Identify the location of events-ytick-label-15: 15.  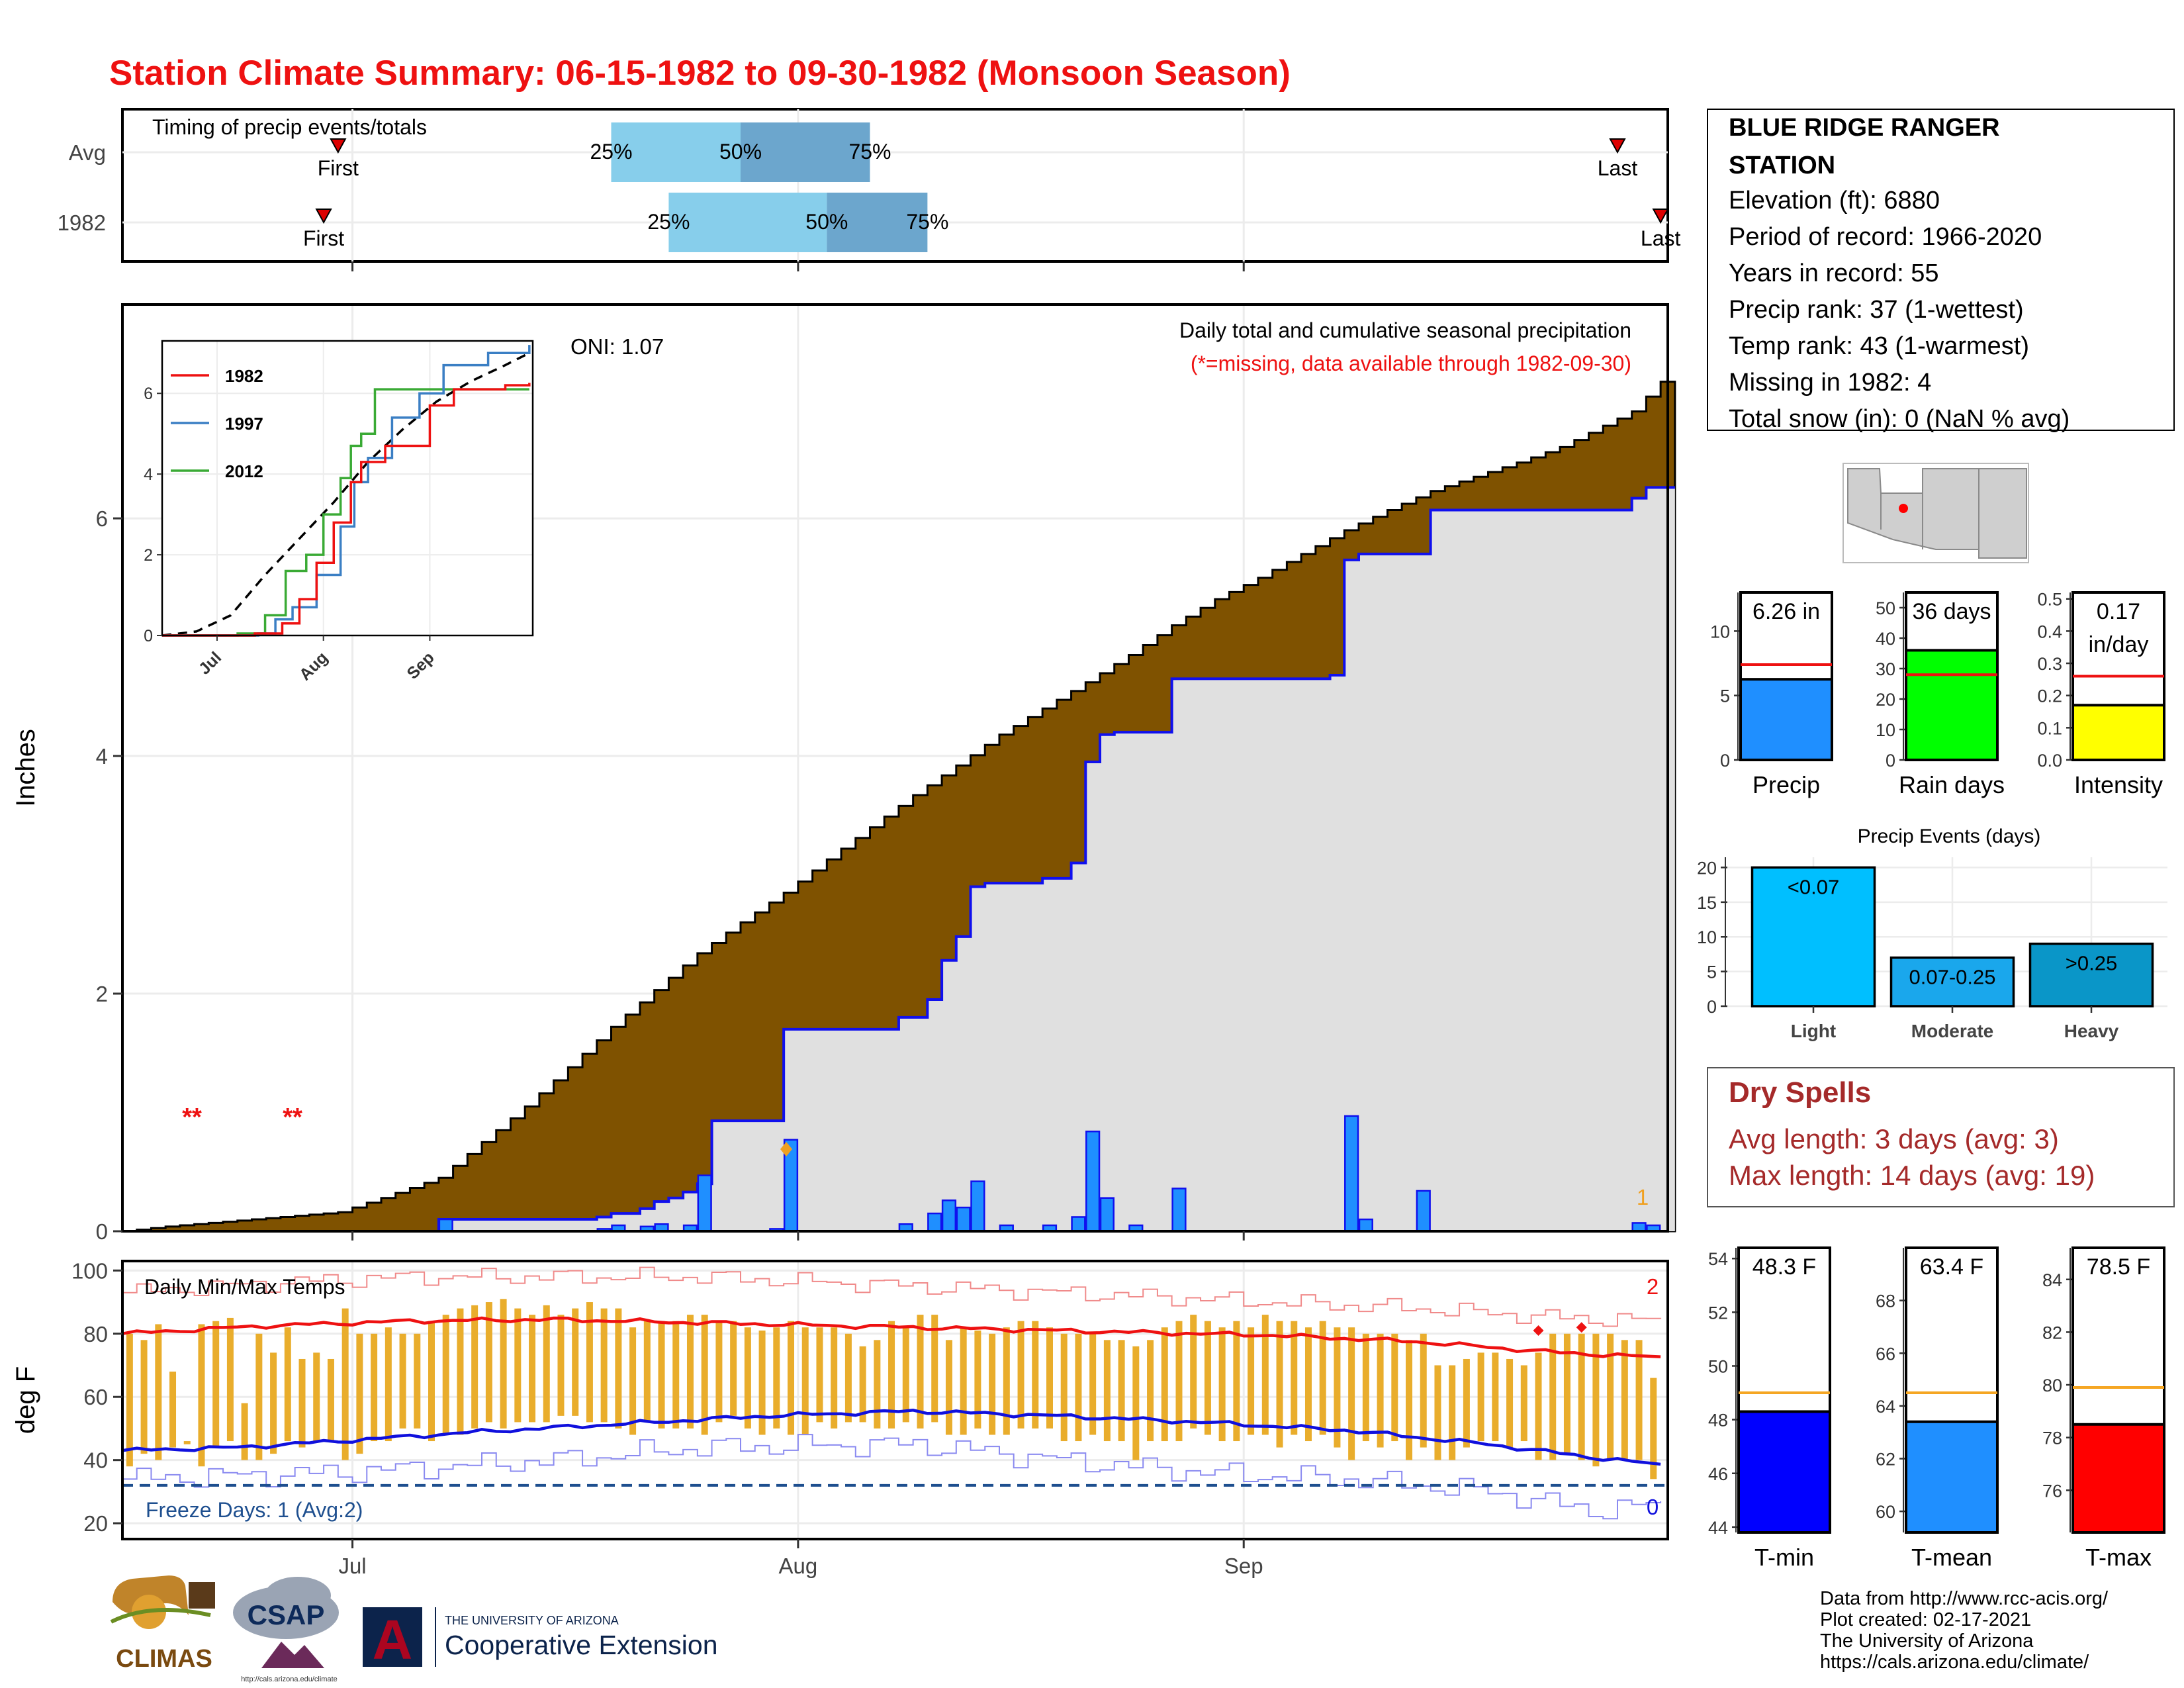
(1707, 903).